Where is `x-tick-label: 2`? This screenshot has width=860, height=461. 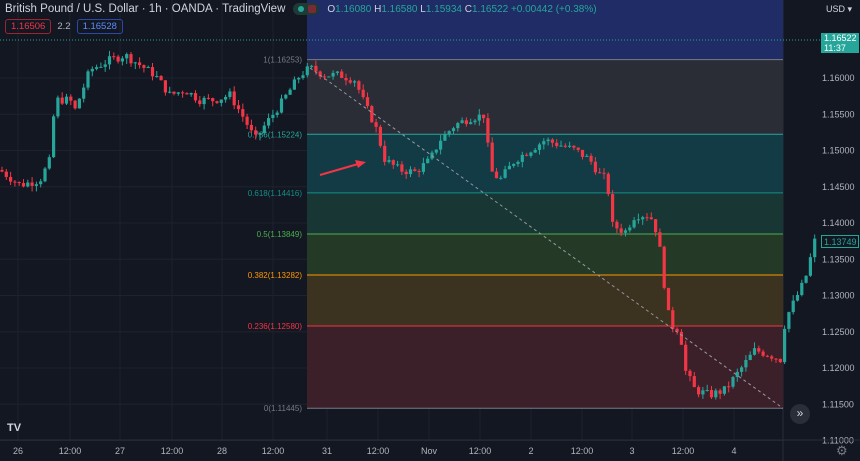
x-tick-label: 2 is located at coordinates (530, 451).